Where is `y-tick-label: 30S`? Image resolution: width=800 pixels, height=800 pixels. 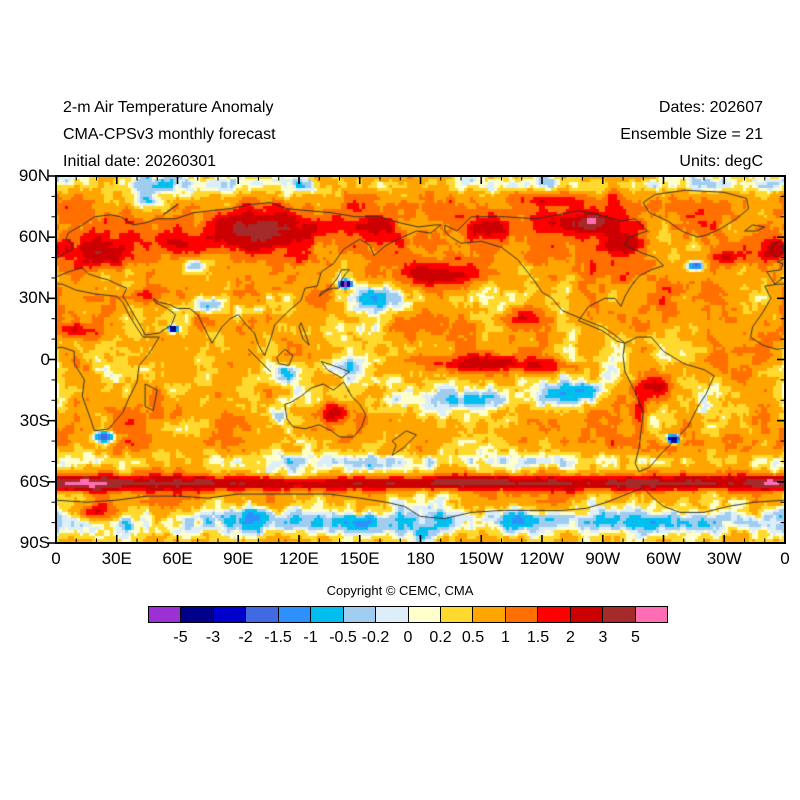 y-tick-label: 30S is located at coordinates (34, 420).